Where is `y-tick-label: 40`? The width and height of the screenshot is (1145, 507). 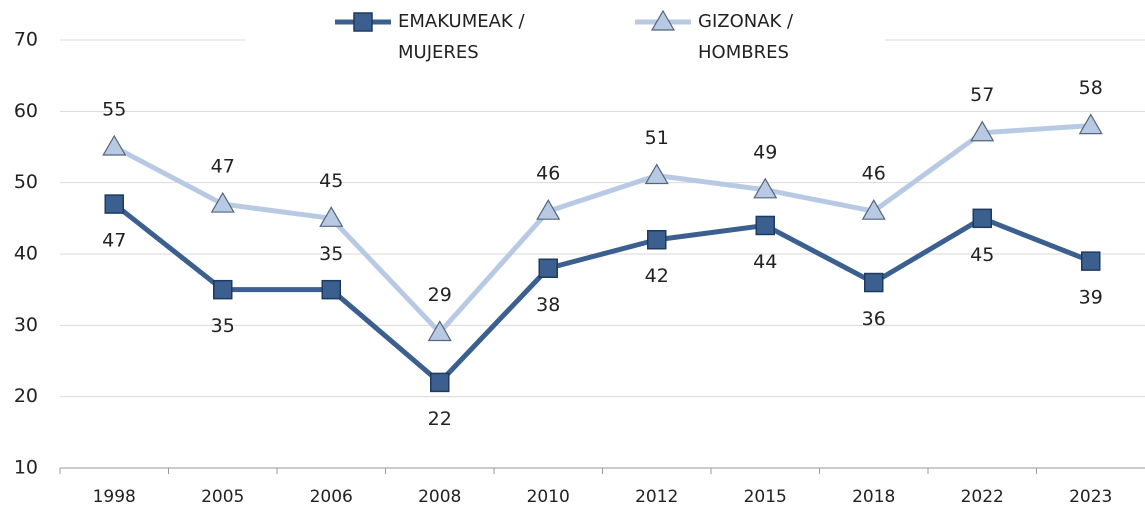 y-tick-label: 40 is located at coordinates (26, 254).